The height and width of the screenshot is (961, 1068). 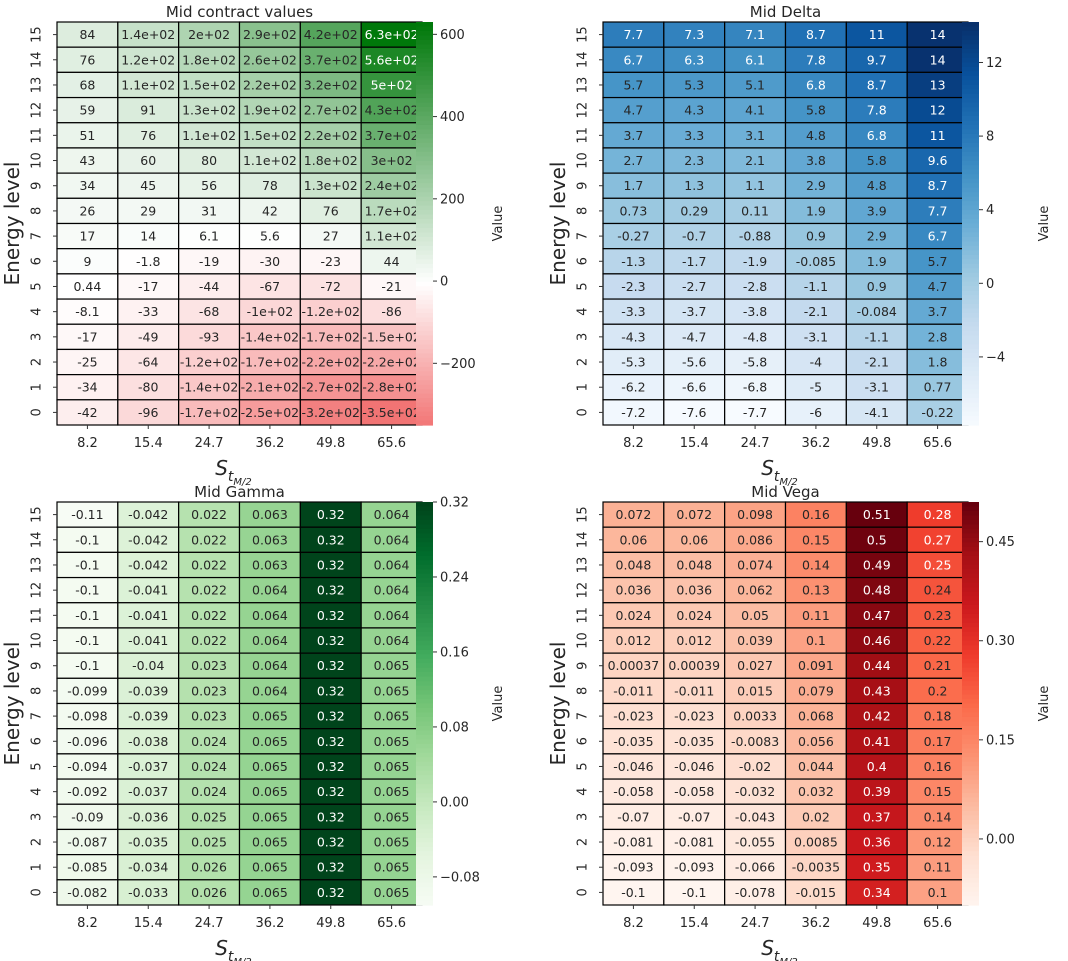 What do you see at coordinates (209, 514) in the screenshot?
I see `cell-label: 0.022` at bounding box center [209, 514].